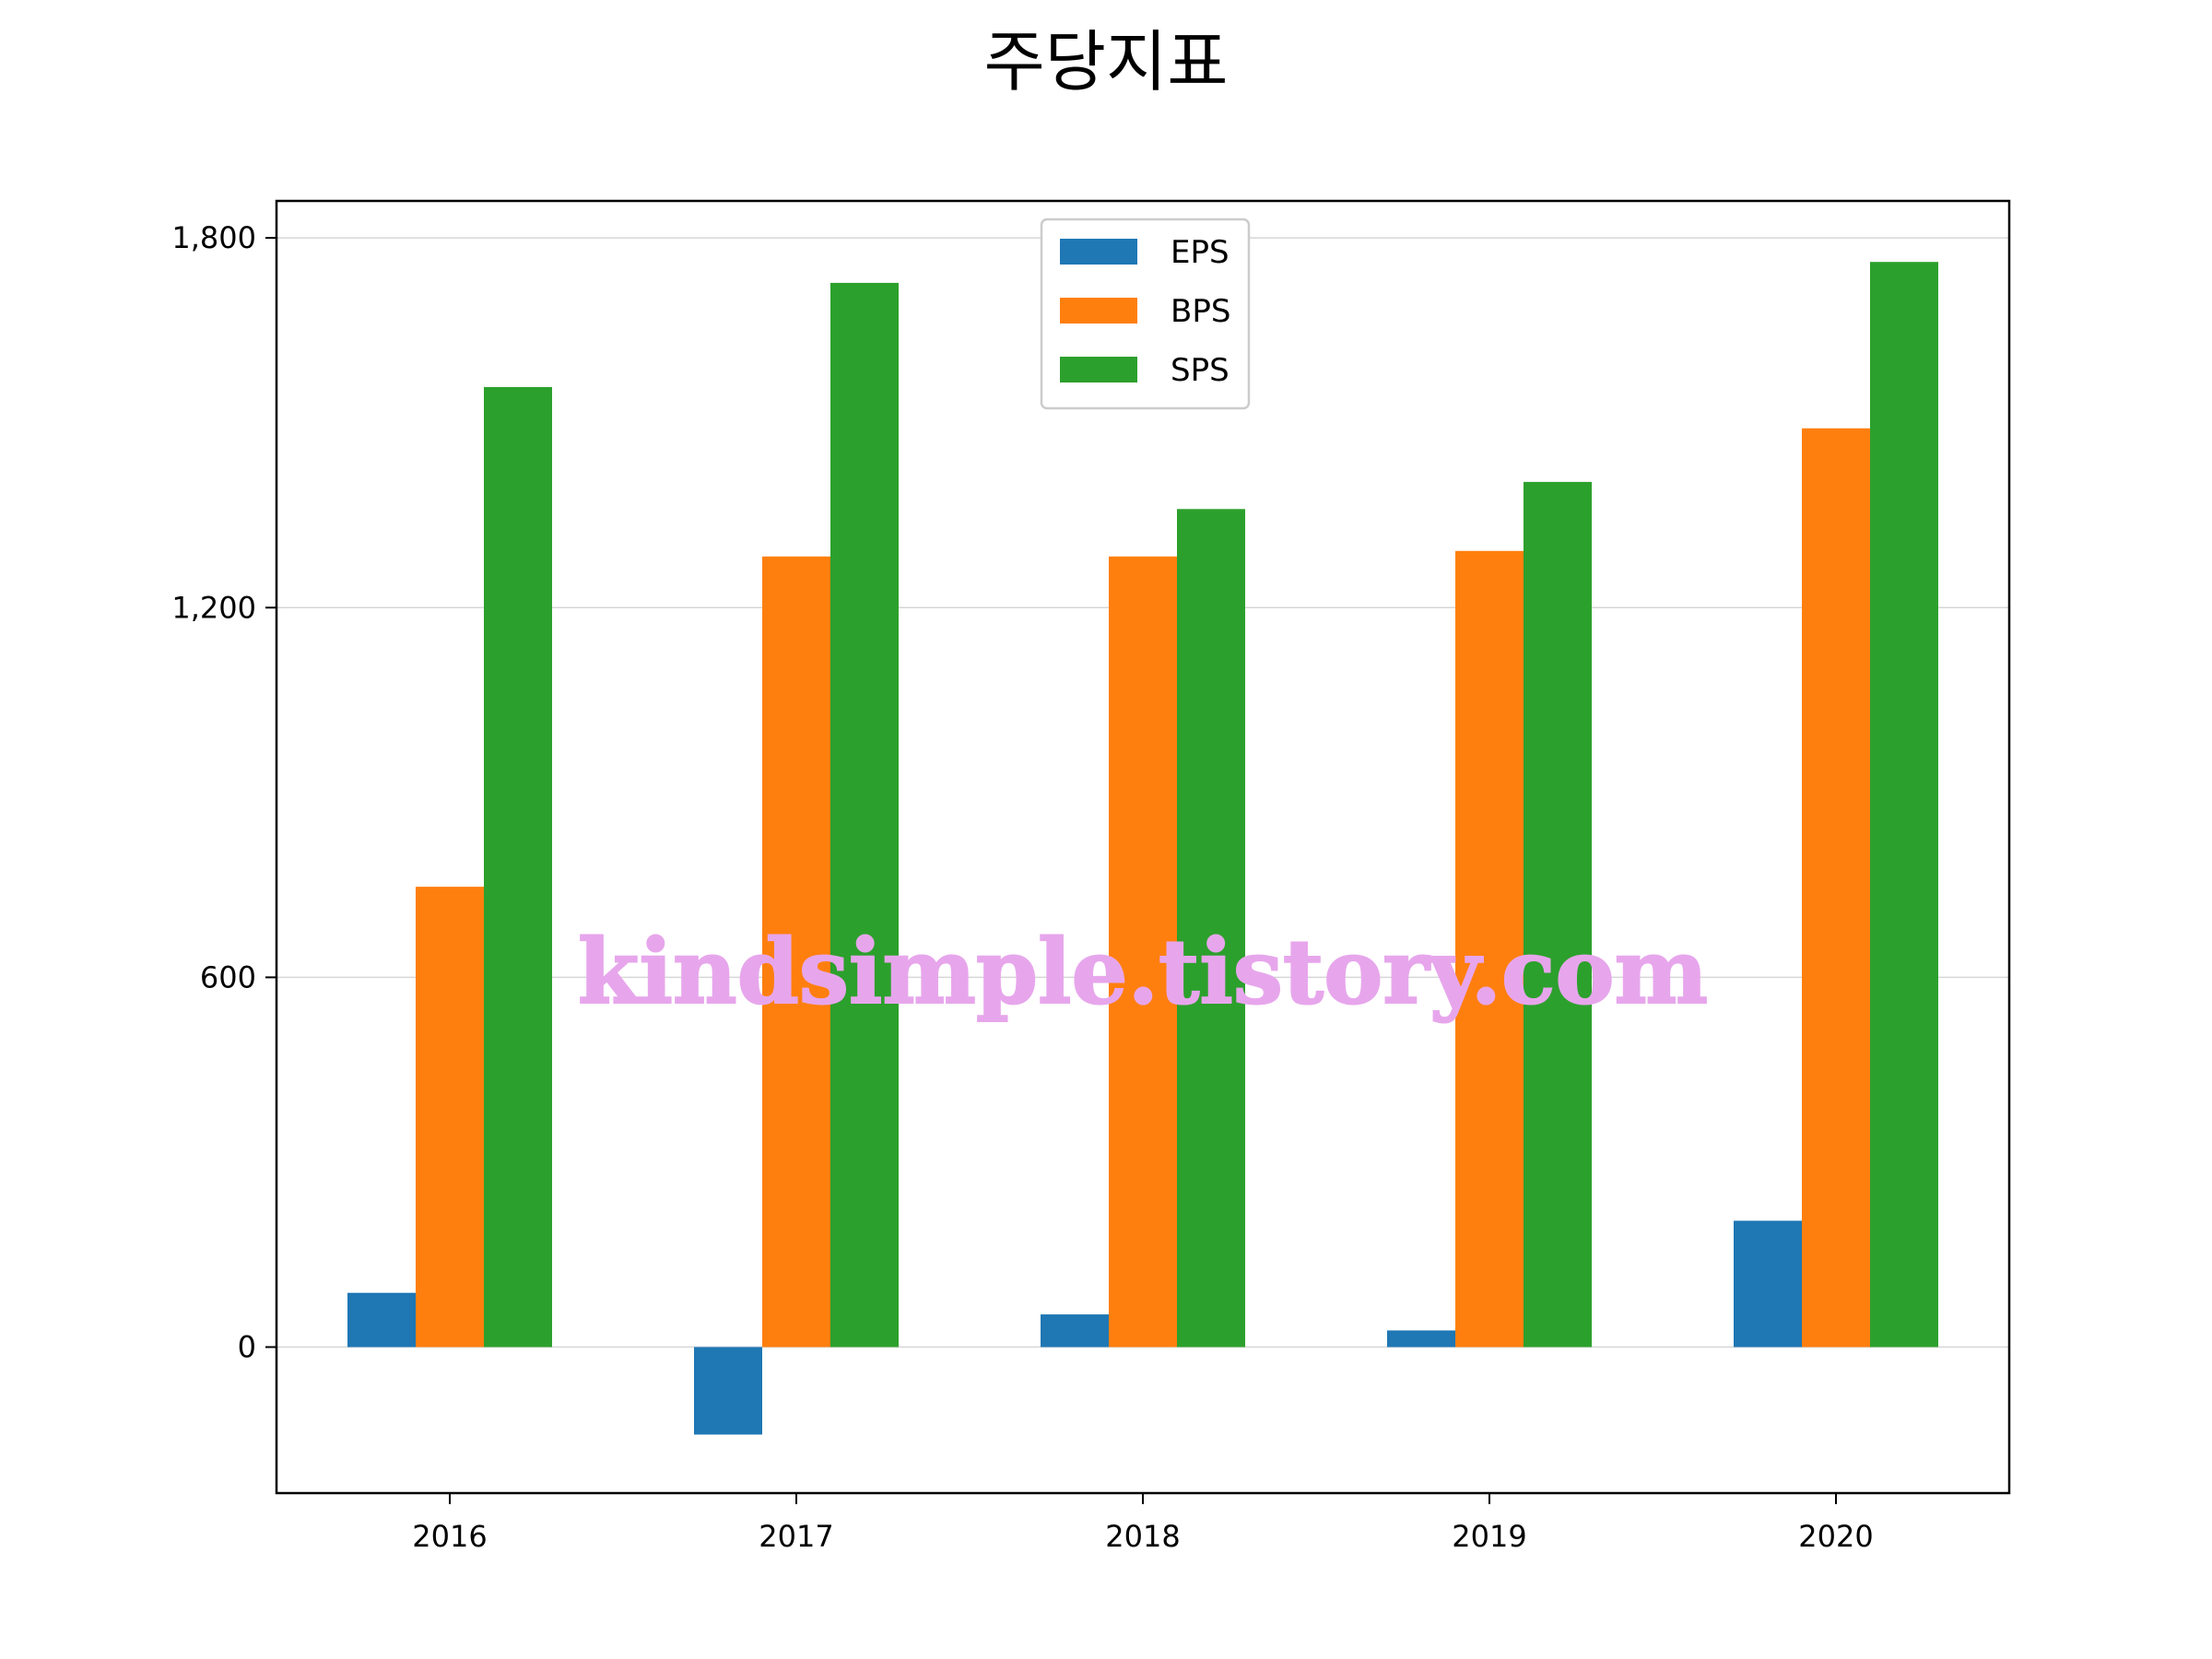  I want to click on x-tick-label: 2016, so click(449, 1536).